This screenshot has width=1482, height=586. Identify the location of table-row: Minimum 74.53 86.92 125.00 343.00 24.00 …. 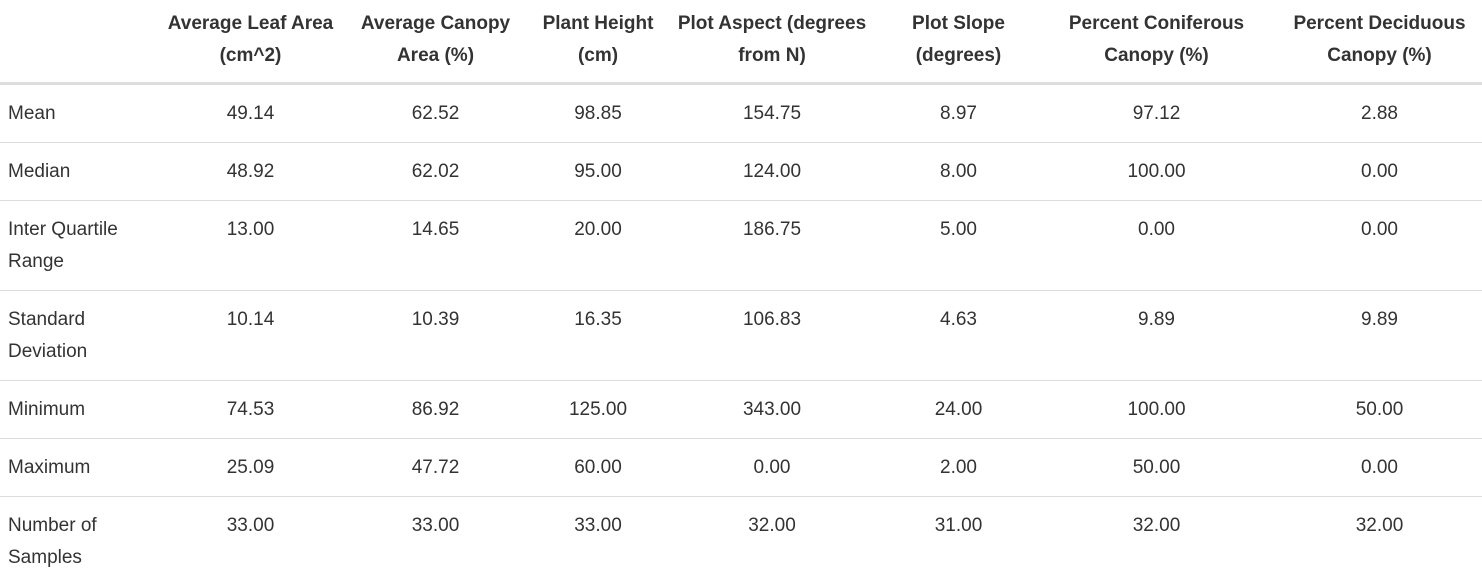
(741, 410).